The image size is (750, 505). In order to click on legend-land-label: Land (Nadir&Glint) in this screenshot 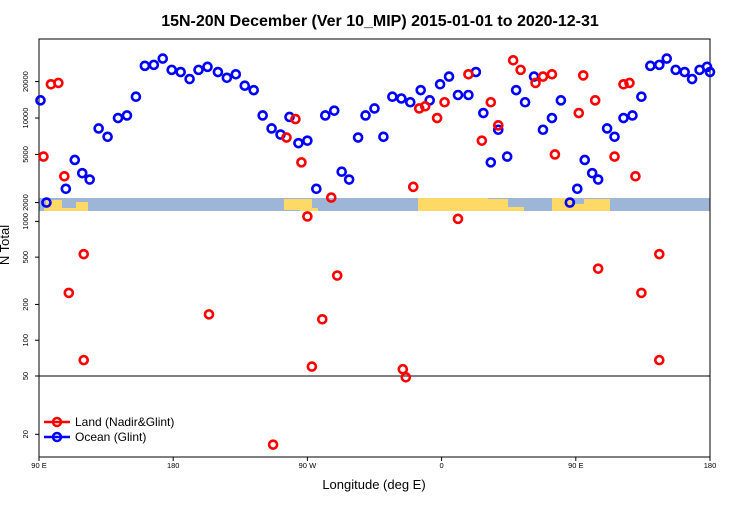, I will do `click(124, 422)`.